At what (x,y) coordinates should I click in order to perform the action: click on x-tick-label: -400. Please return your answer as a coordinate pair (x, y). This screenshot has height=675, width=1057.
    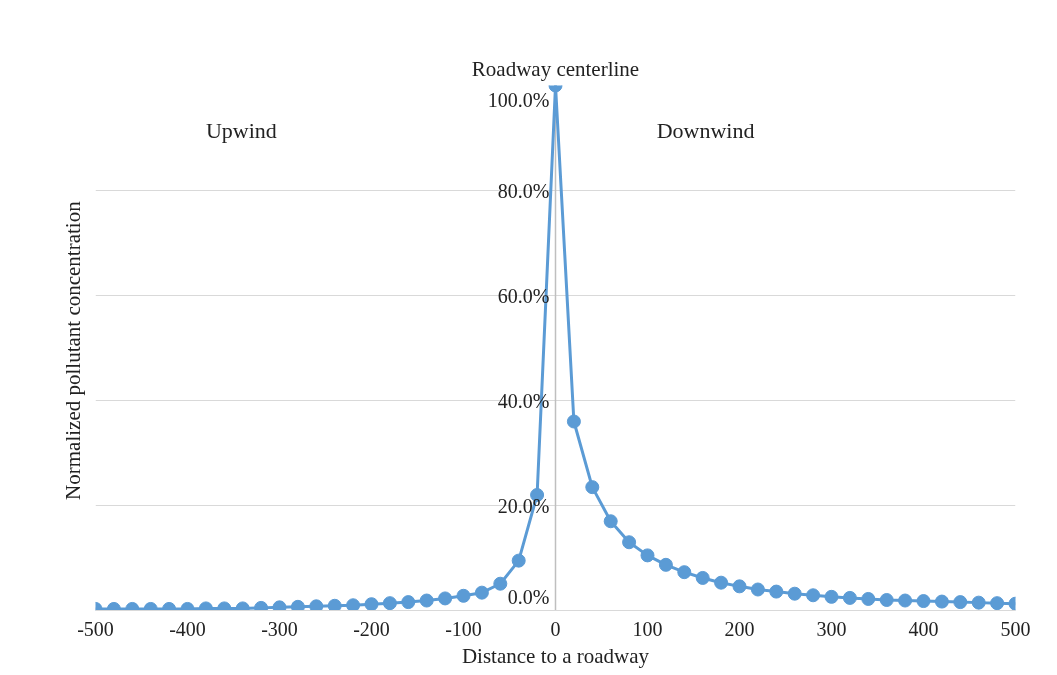
    Looking at the image, I should click on (187, 628).